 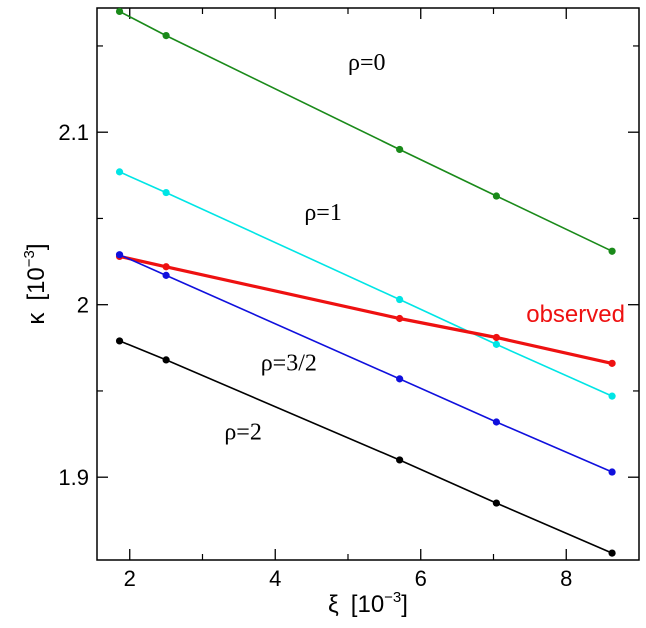 I want to click on annotation-observed: observed, so click(x=575, y=314).